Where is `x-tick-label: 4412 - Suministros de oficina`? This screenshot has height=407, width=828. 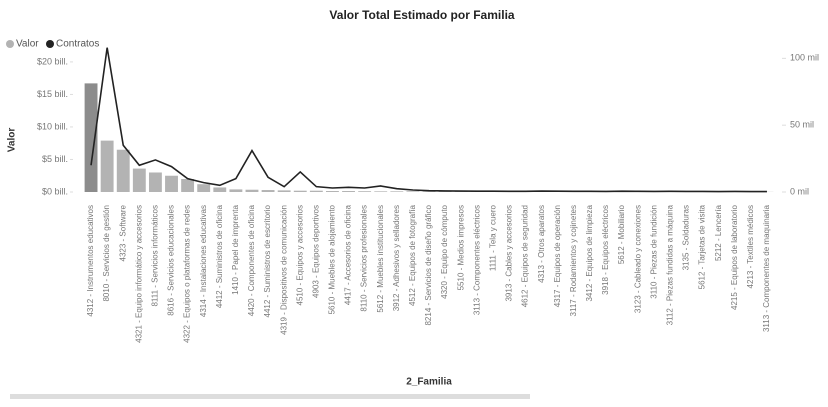 x-tick-label: 4412 - Suministros de oficina is located at coordinates (219, 256).